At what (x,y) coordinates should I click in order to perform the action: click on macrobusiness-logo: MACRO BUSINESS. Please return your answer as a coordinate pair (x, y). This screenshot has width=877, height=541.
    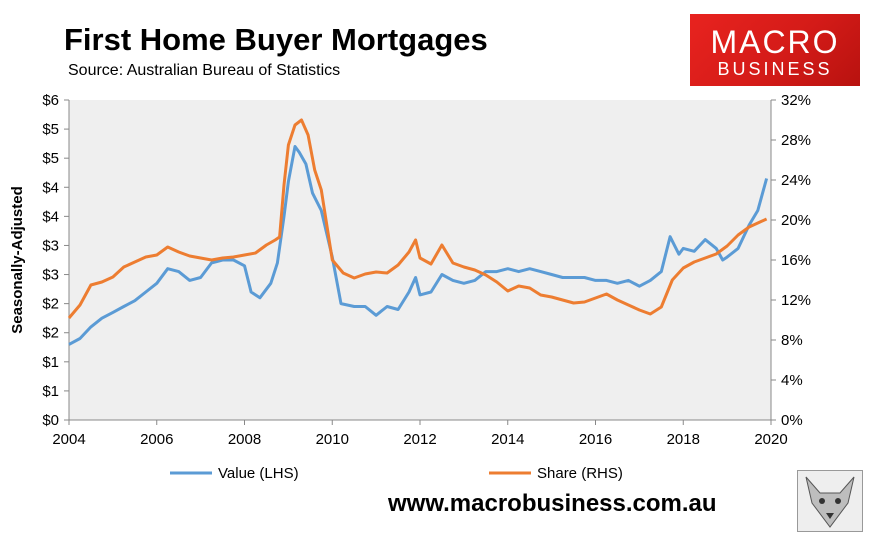
    Looking at the image, I should click on (775, 50).